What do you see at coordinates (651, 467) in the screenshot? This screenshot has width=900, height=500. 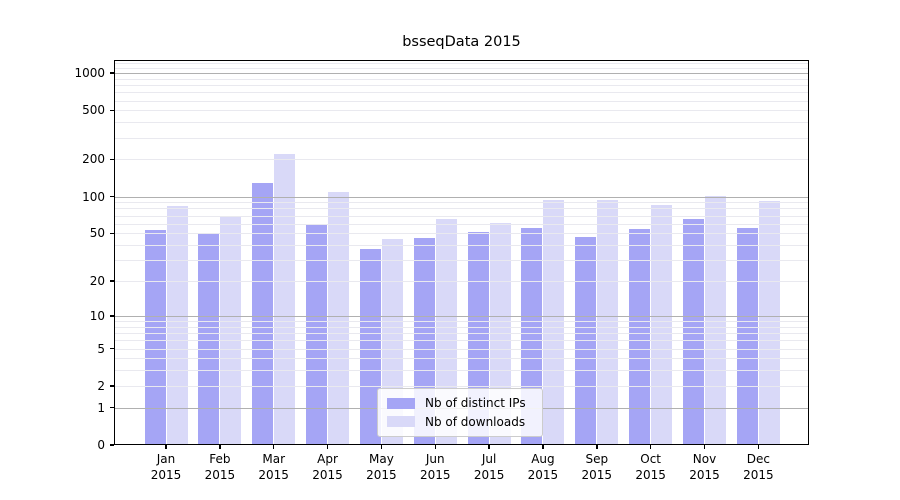 I see `x-tick-label: Oct 2015` at bounding box center [651, 467].